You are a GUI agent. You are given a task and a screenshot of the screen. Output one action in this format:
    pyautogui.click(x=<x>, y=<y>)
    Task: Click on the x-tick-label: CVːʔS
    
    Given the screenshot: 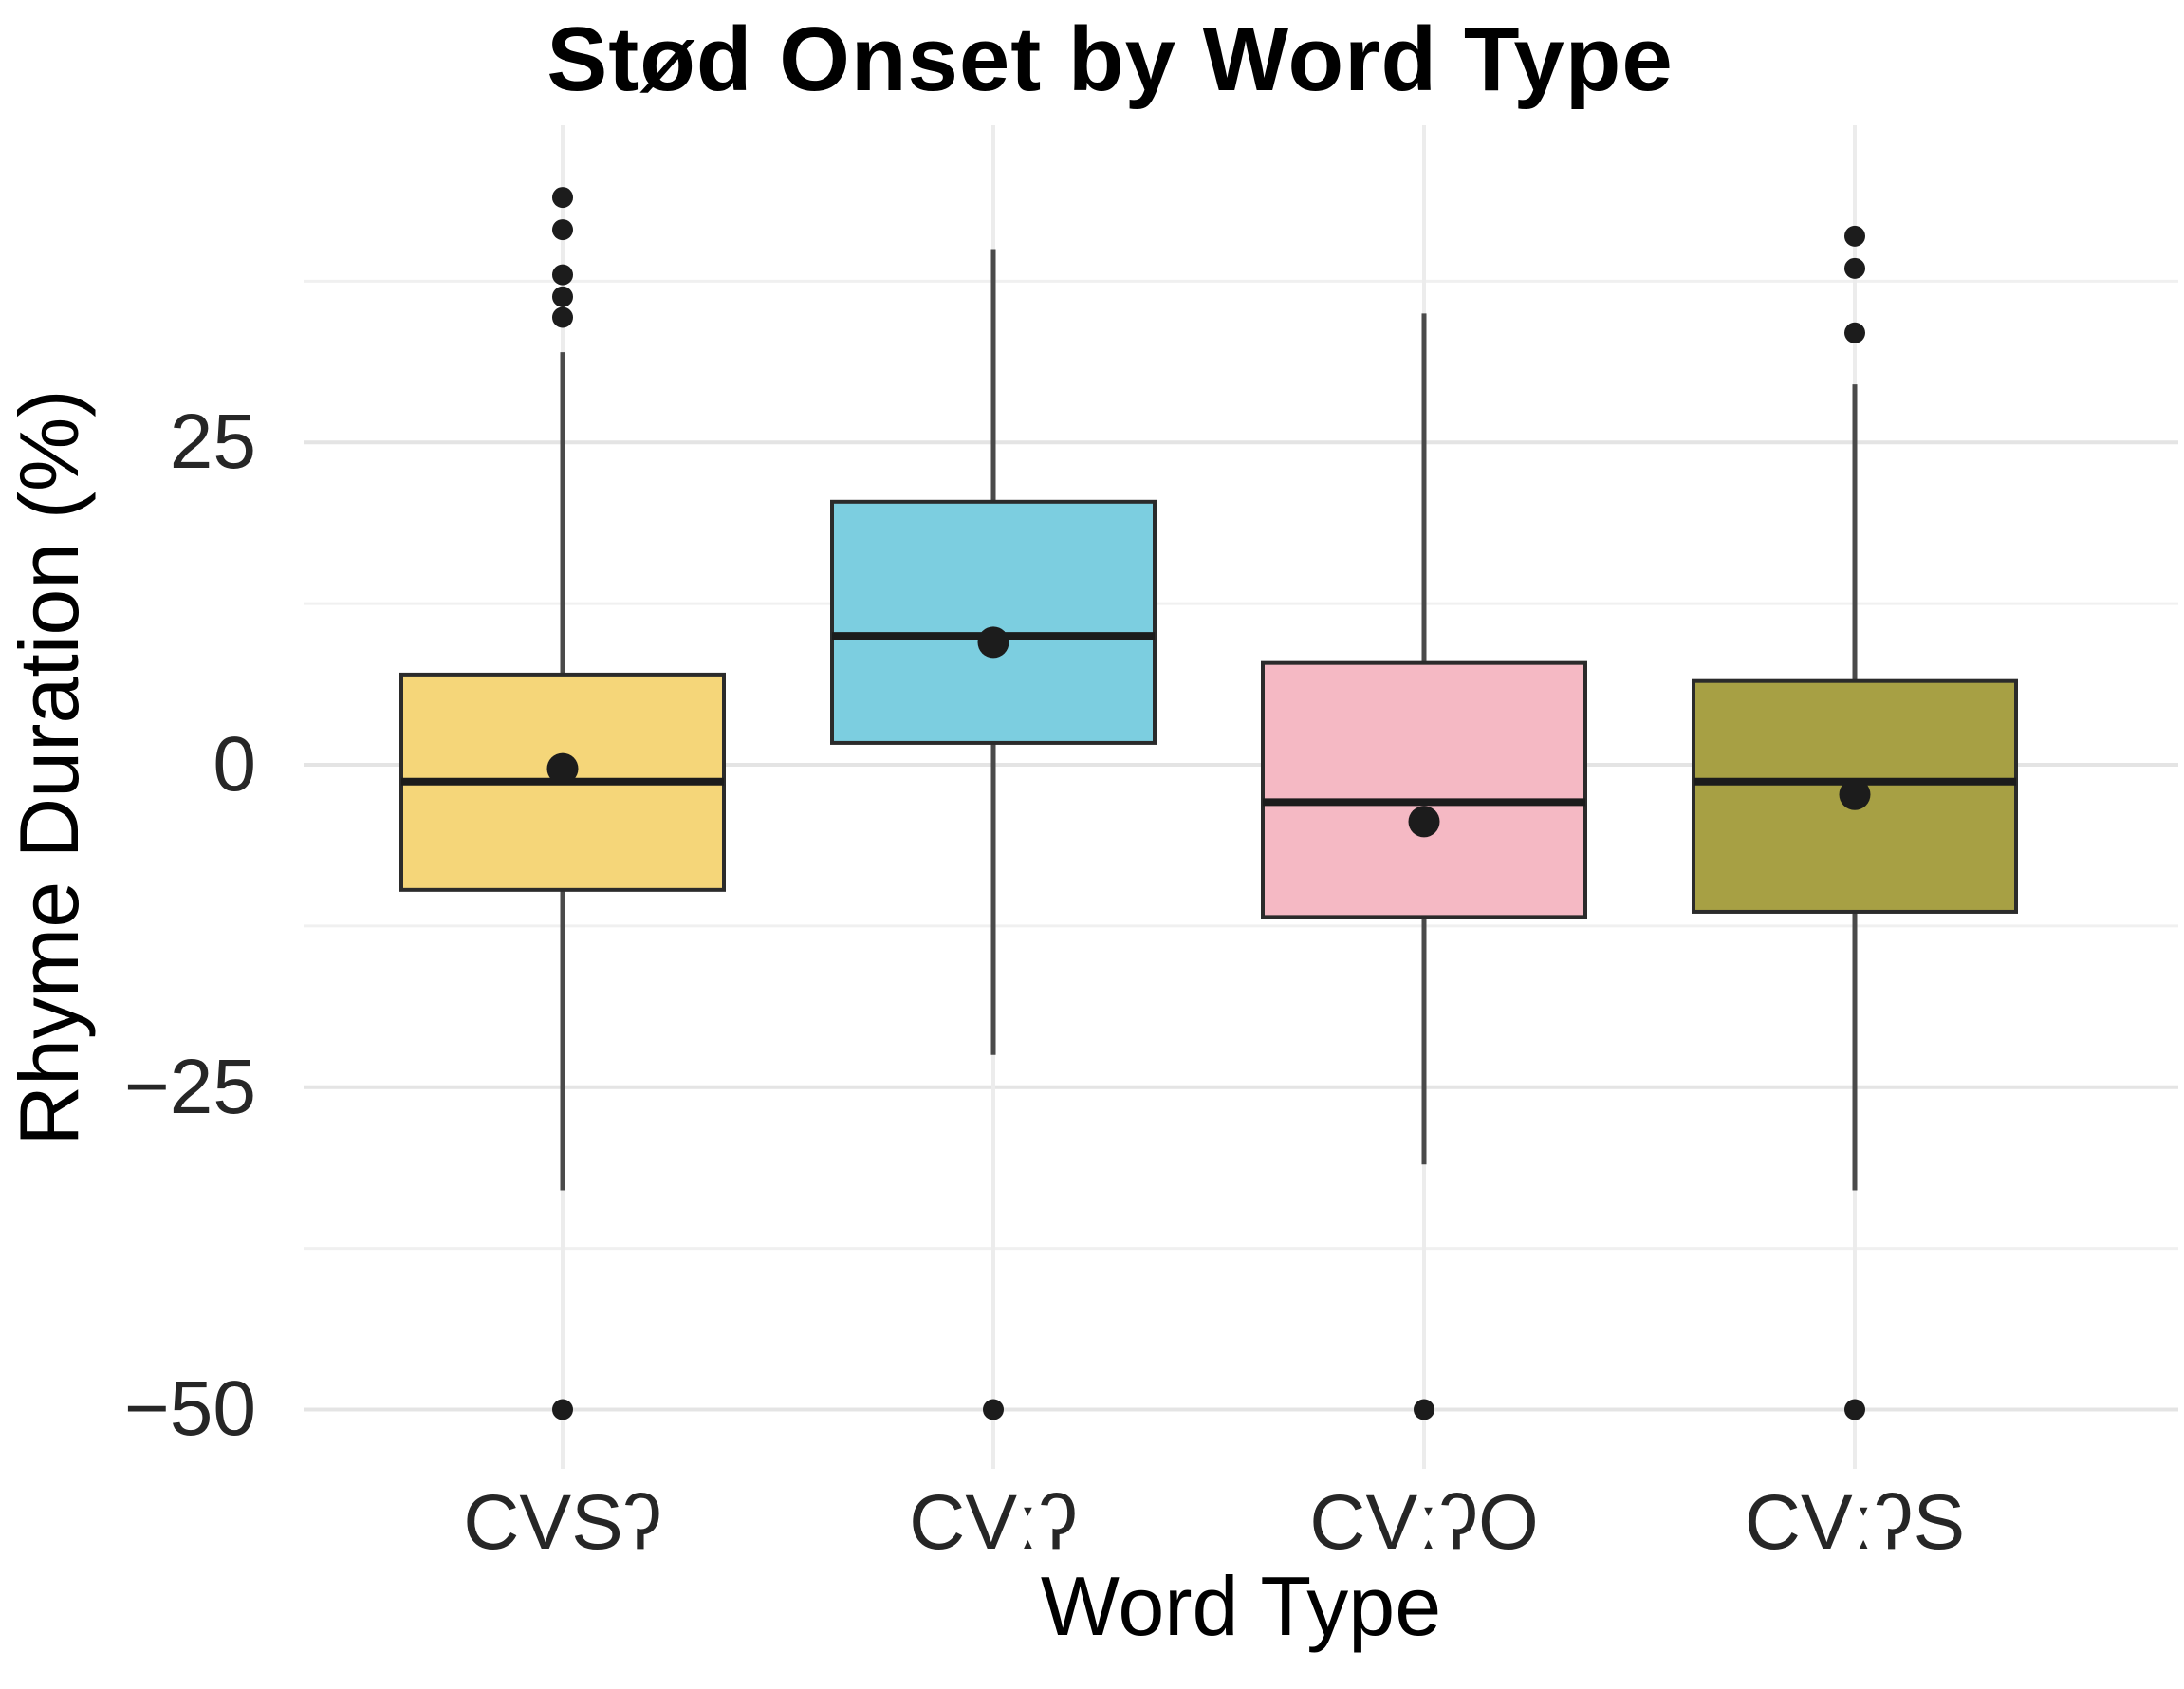 What is the action you would take?
    pyautogui.click(x=1855, y=1523)
    